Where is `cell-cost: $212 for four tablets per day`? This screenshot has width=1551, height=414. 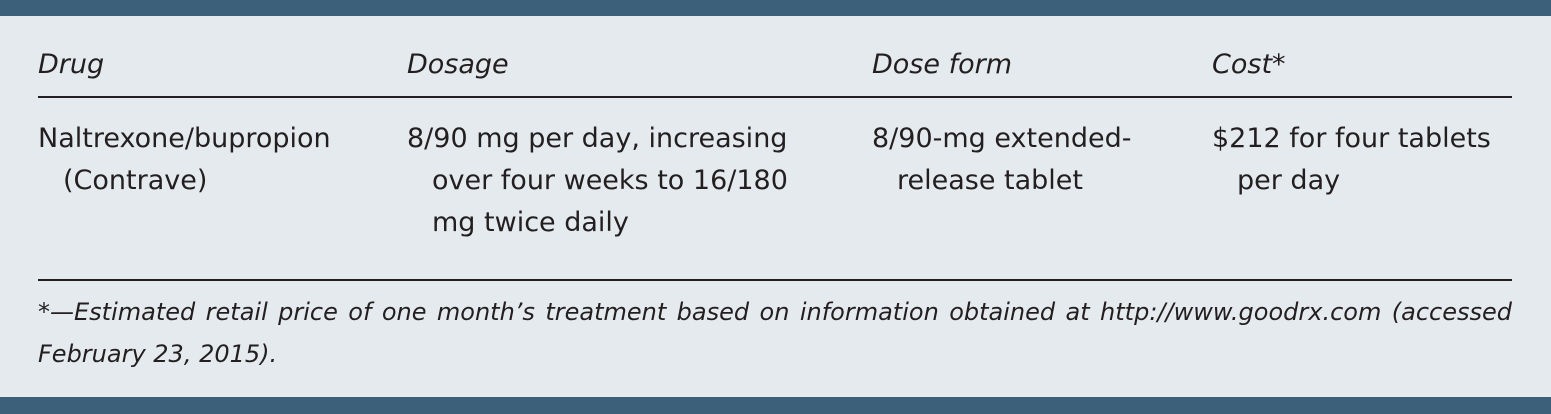
cell-cost: $212 for four tablets per day is located at coordinates (1351, 159).